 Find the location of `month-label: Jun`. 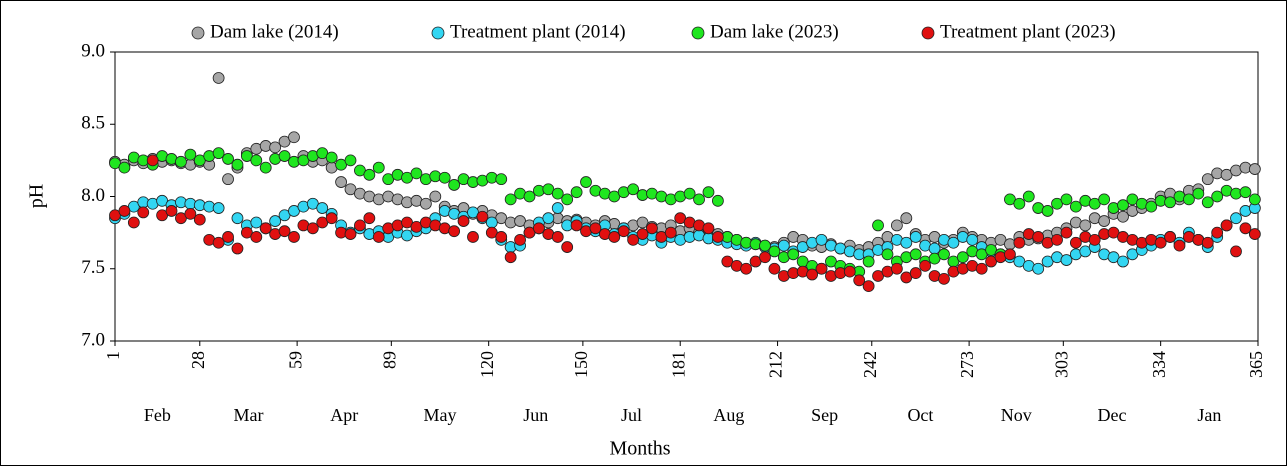

month-label: Jun is located at coordinates (535, 415).